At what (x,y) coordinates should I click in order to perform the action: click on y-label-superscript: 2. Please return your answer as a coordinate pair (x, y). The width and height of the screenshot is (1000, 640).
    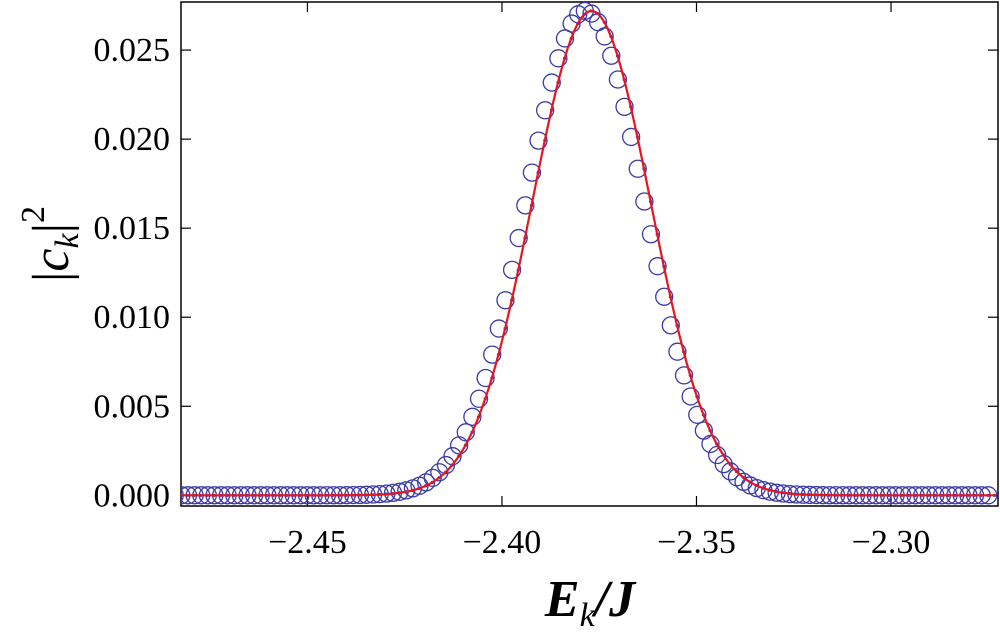
    Looking at the image, I should click on (33, 214).